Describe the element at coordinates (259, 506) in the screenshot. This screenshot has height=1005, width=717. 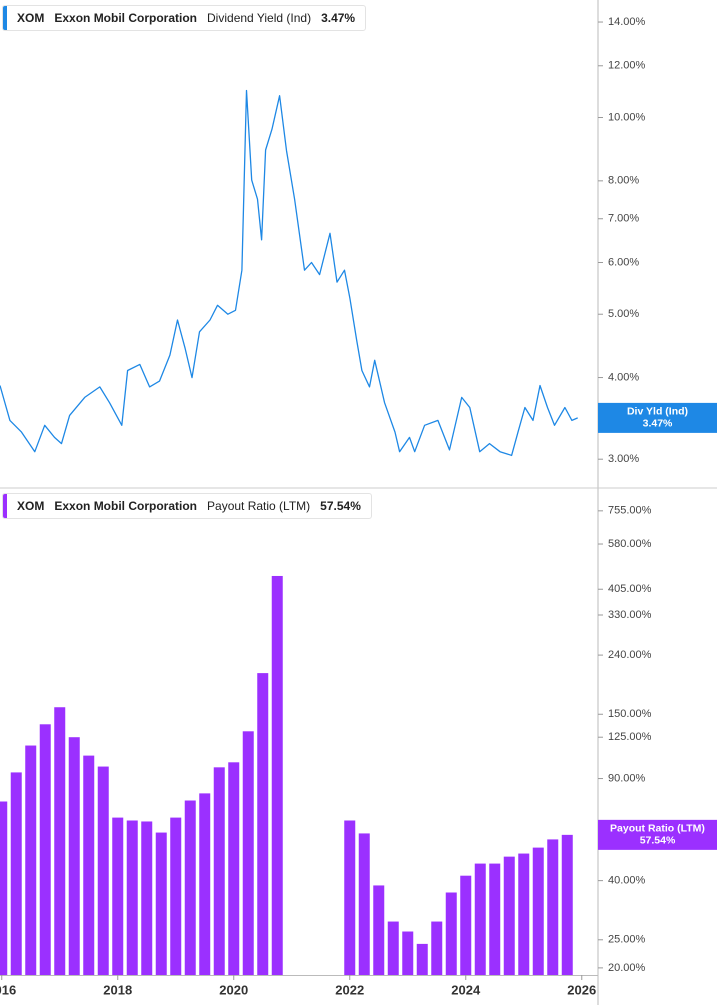
I see `metric: Payout Ratio (LTM)` at that location.